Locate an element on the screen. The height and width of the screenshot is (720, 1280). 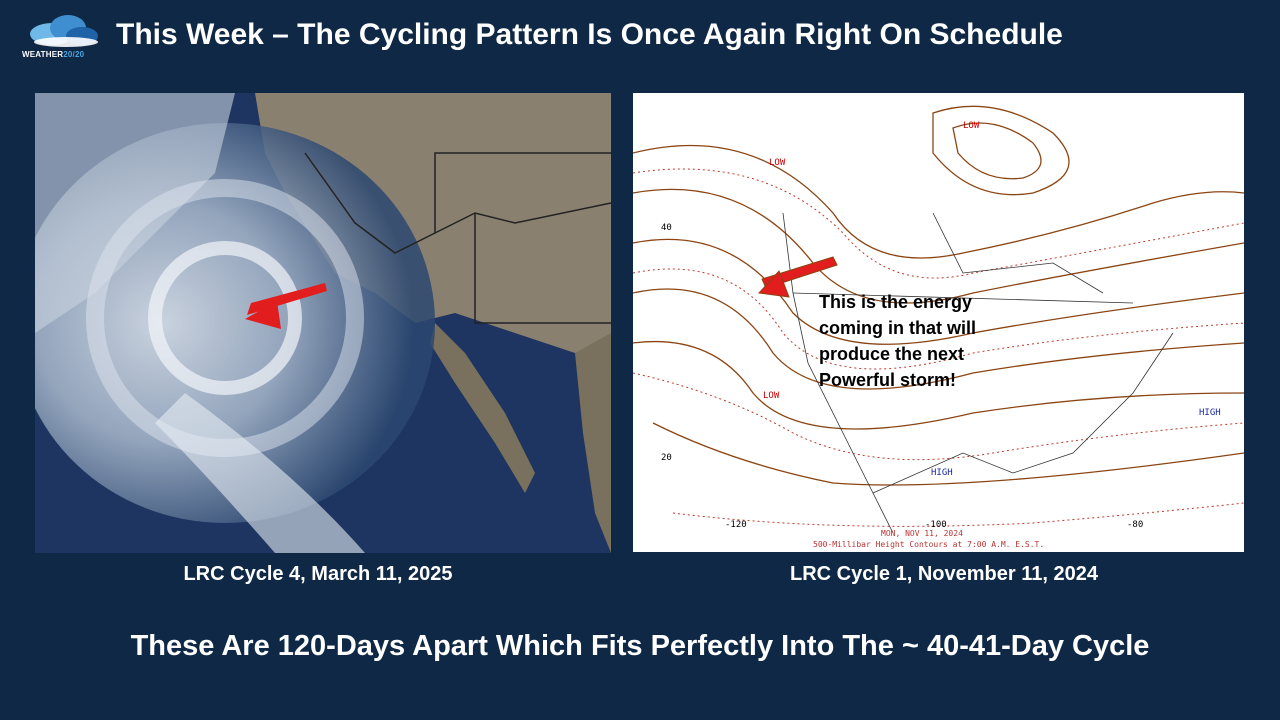
weather2020-logo: WEATHER20/20 is located at coordinates (65, 37).